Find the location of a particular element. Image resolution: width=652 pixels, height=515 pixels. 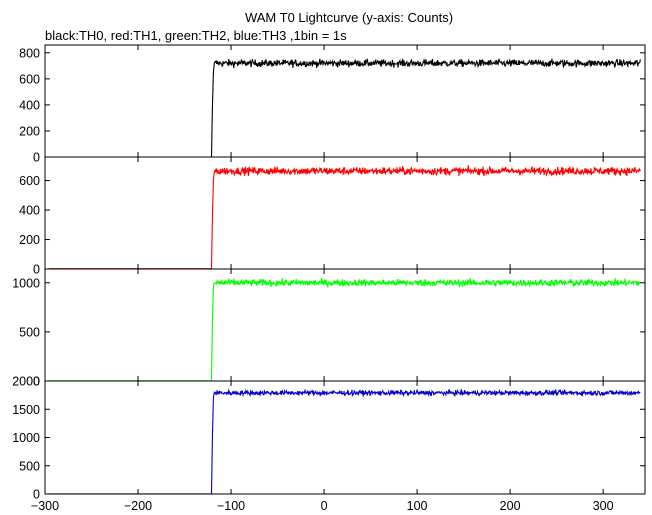

chart-title: WAM T0 Lightcurve (y-axis: Counts) is located at coordinates (349, 17).